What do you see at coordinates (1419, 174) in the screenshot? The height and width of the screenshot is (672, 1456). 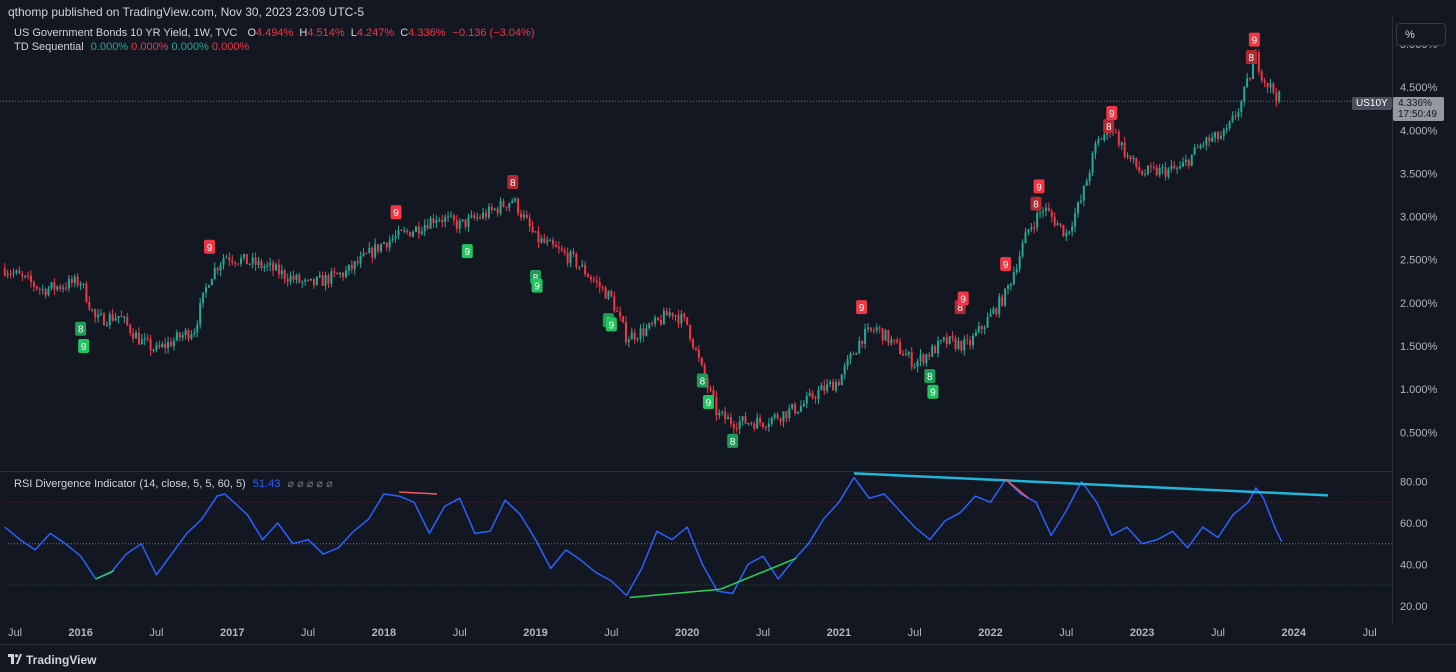 I see `price-tick-label: 3.500%` at bounding box center [1419, 174].